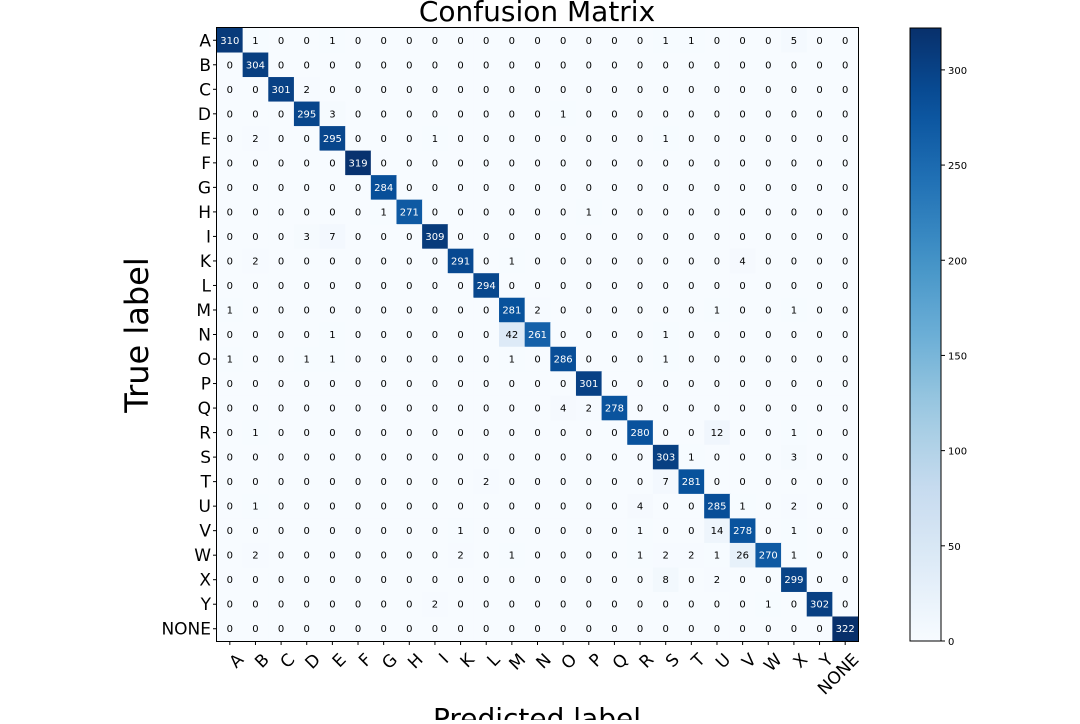  What do you see at coordinates (204, 188) in the screenshot?
I see `y-tick-label: G` at bounding box center [204, 188].